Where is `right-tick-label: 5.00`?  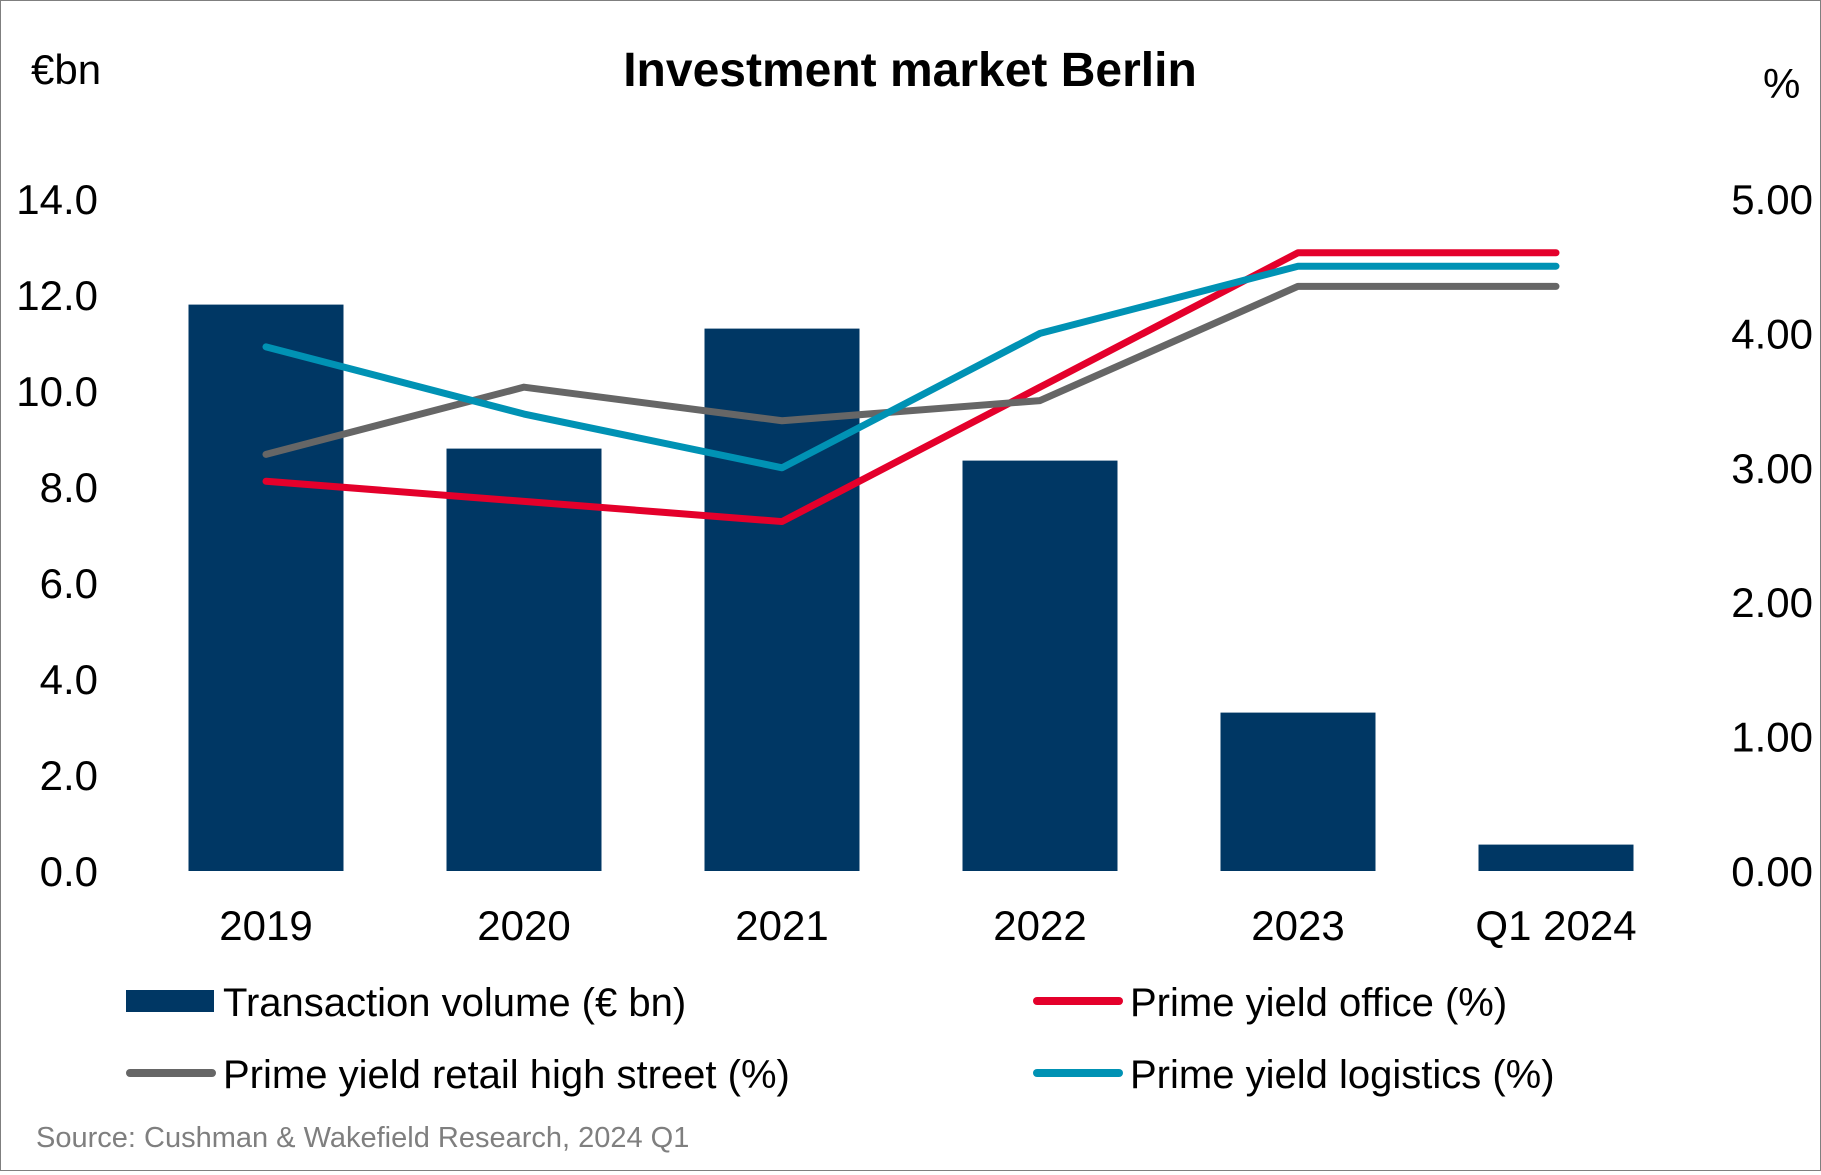
right-tick-label: 5.00 is located at coordinates (1772, 199).